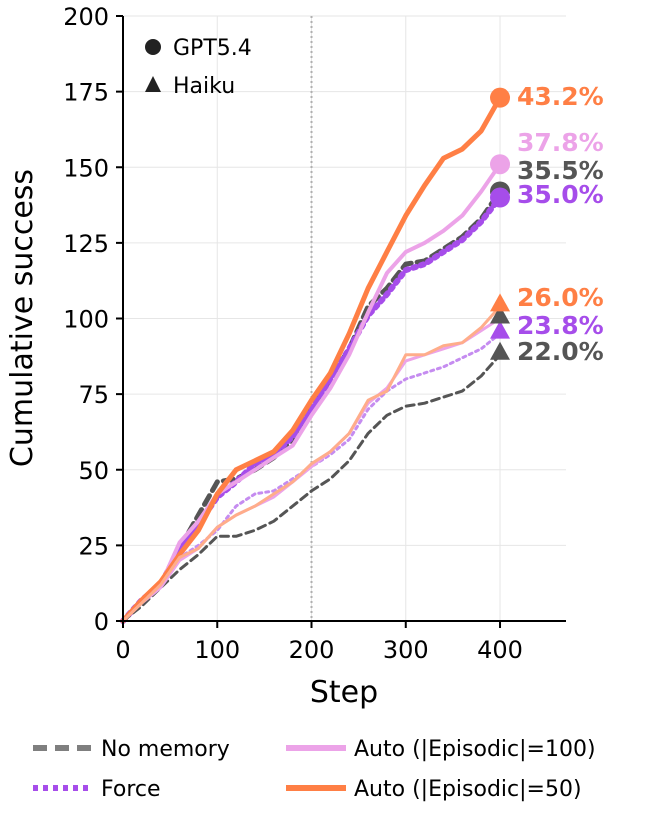  What do you see at coordinates (93, 546) in the screenshot?
I see `y-tick-label: 25` at bounding box center [93, 546].